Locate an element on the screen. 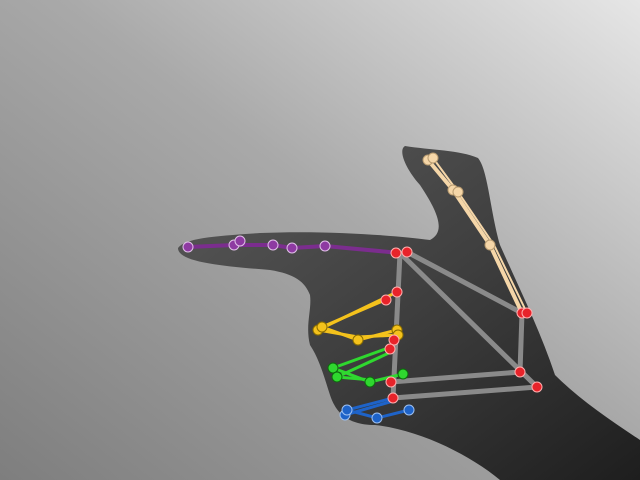  palm-links is located at coordinates (464, 325).